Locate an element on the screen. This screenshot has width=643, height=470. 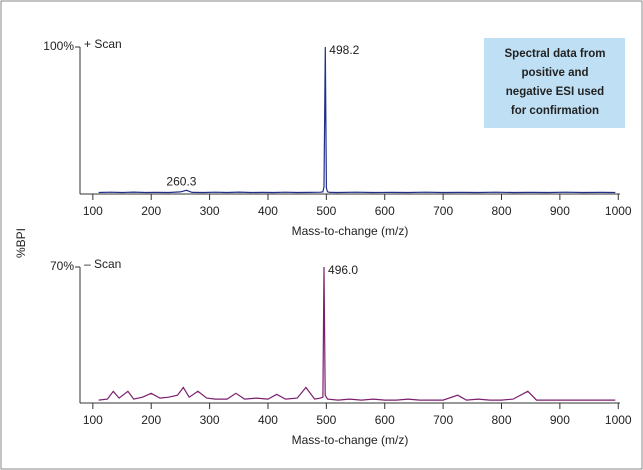
callout-box is located at coordinates (554, 83).